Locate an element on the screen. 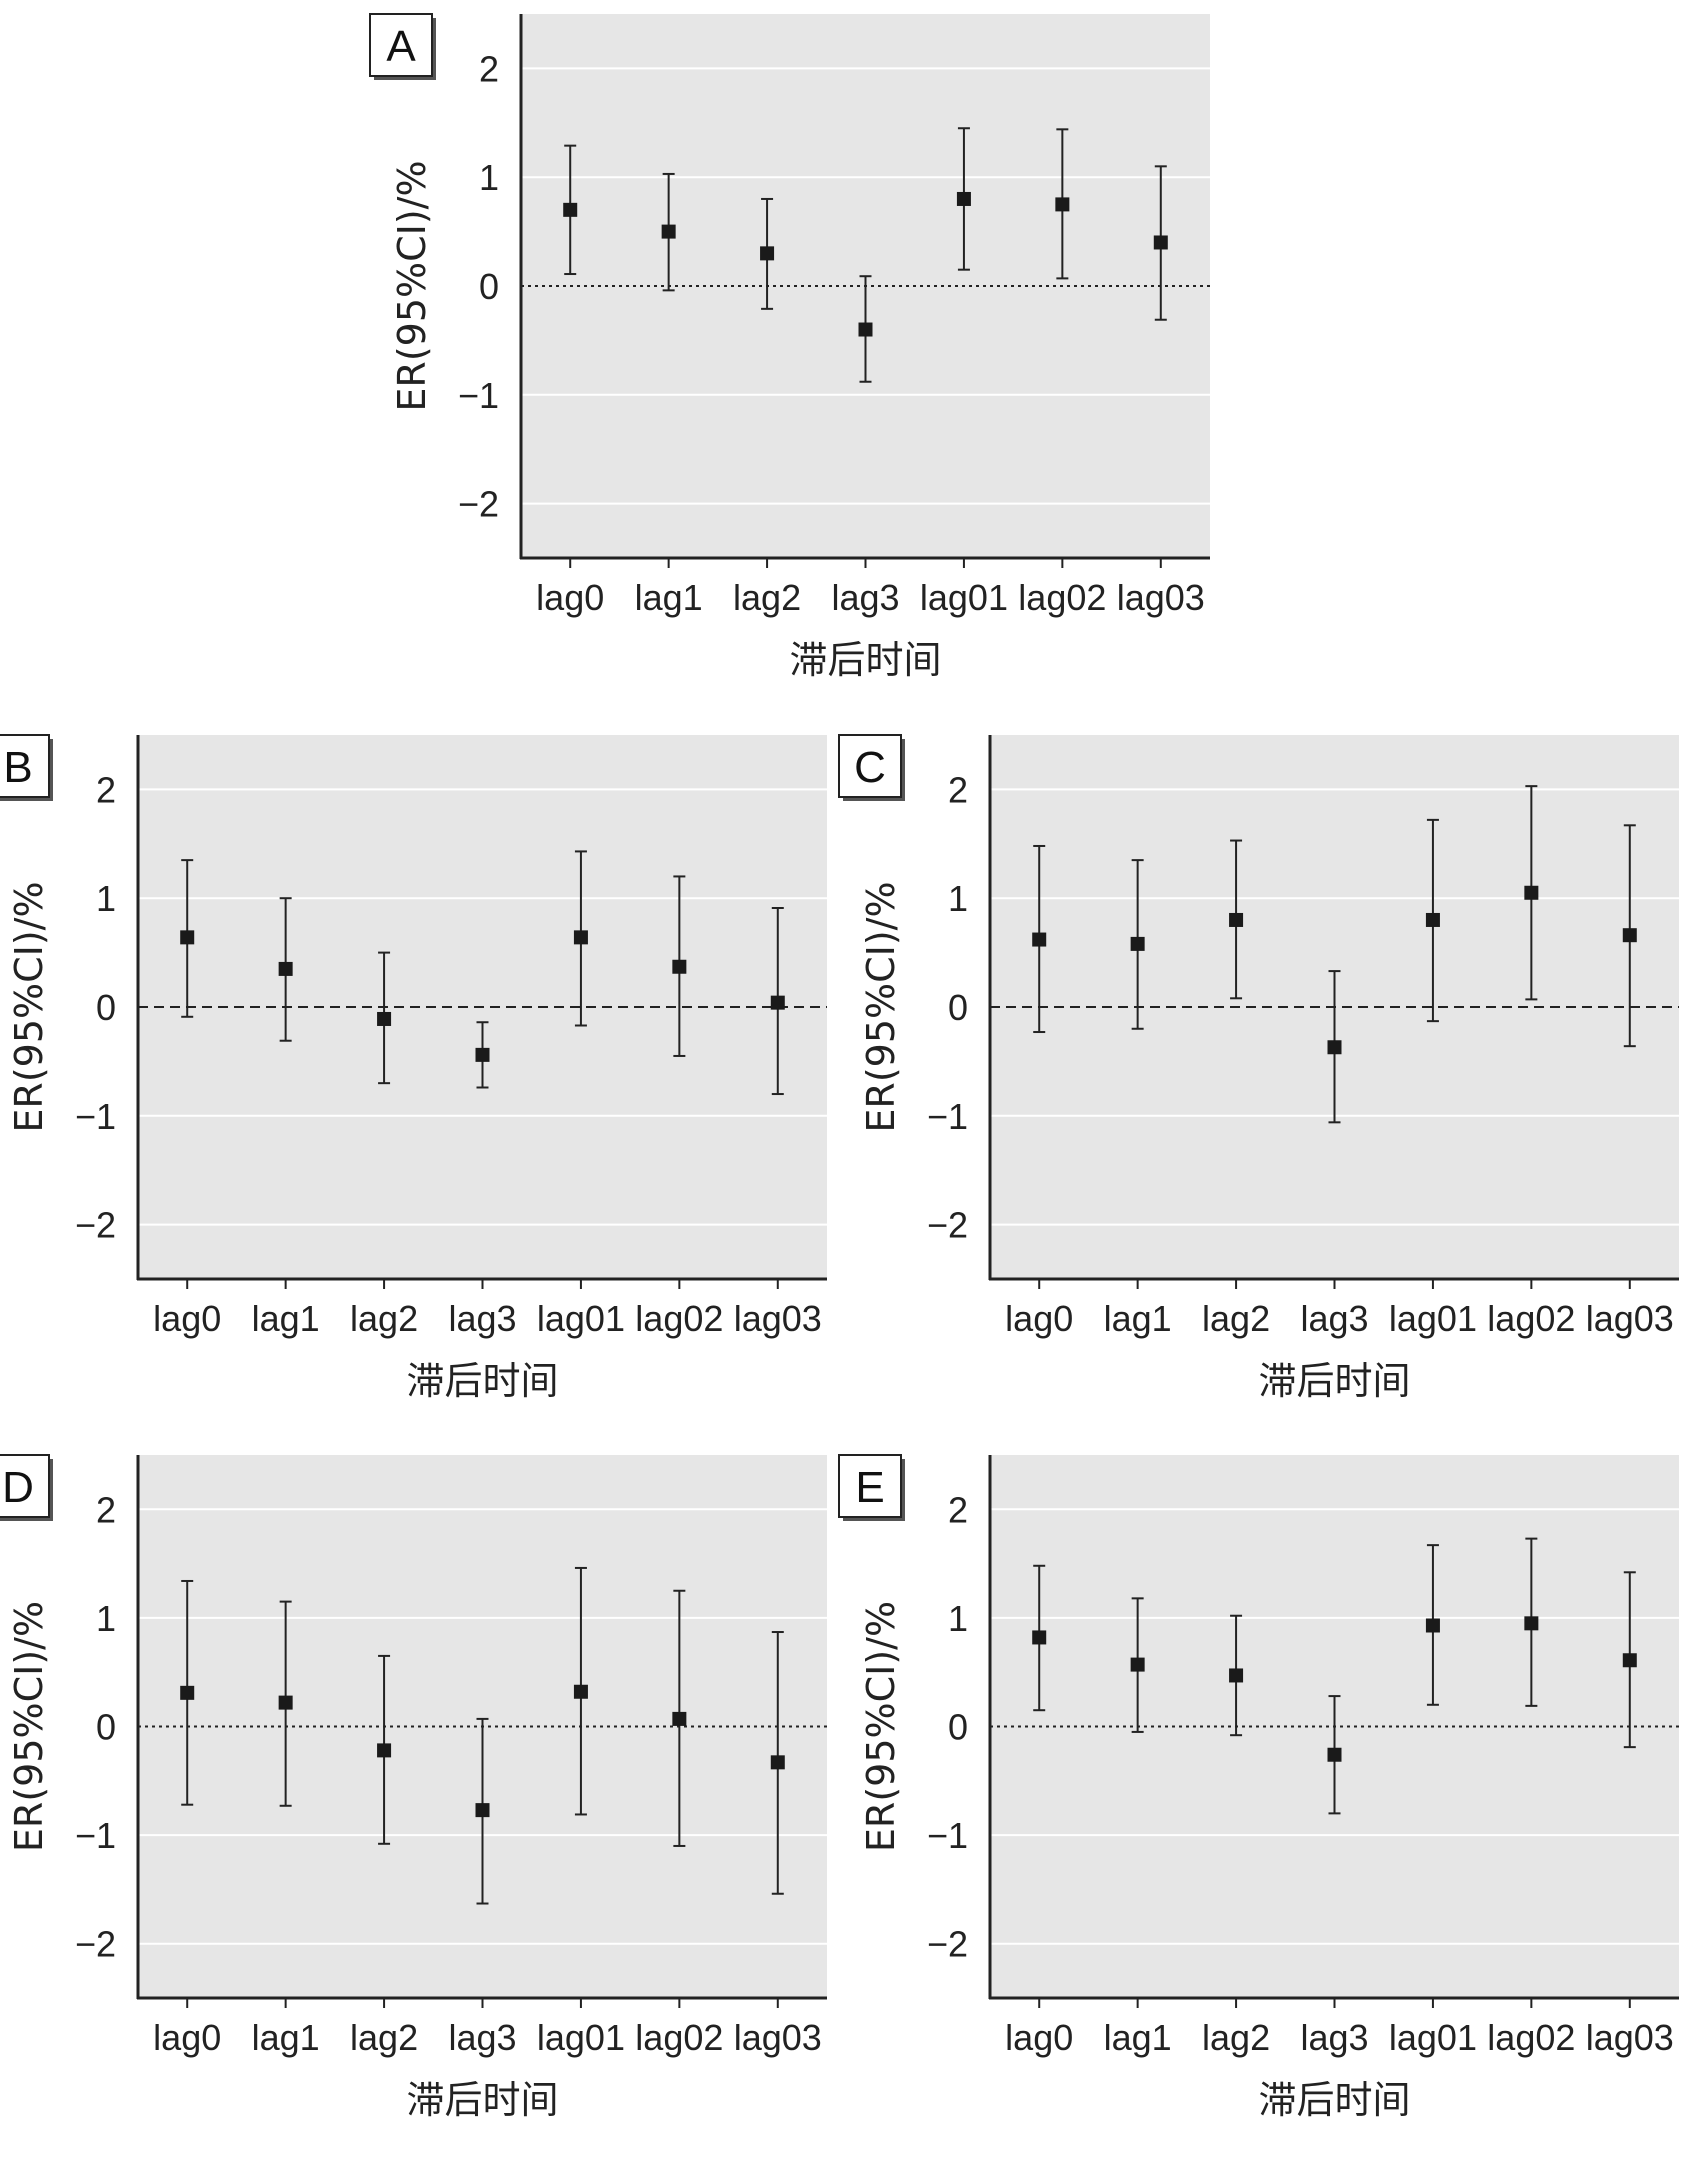 This screenshot has width=1682, height=2173. panel-label-letter: C is located at coordinates (870, 767).